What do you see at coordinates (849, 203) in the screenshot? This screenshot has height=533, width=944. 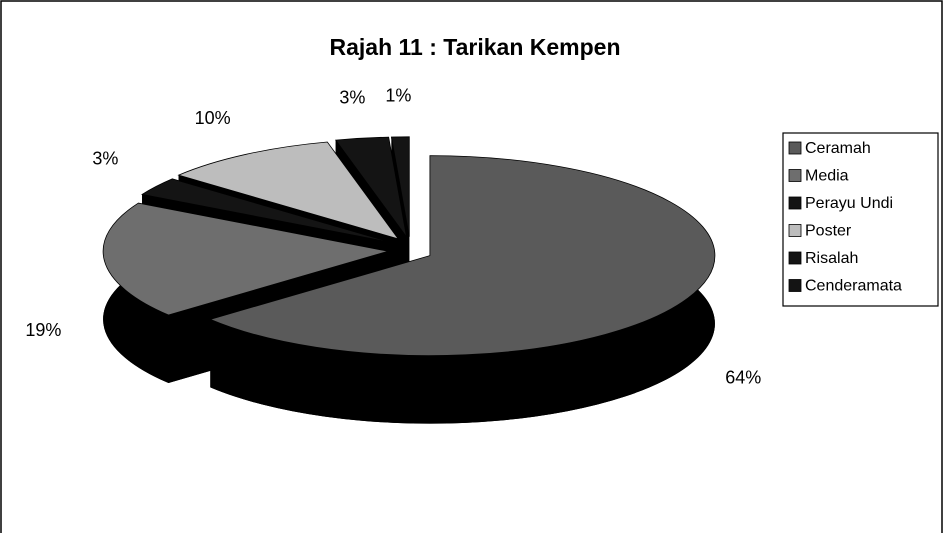 I see `legend-label: Perayu Undi` at bounding box center [849, 203].